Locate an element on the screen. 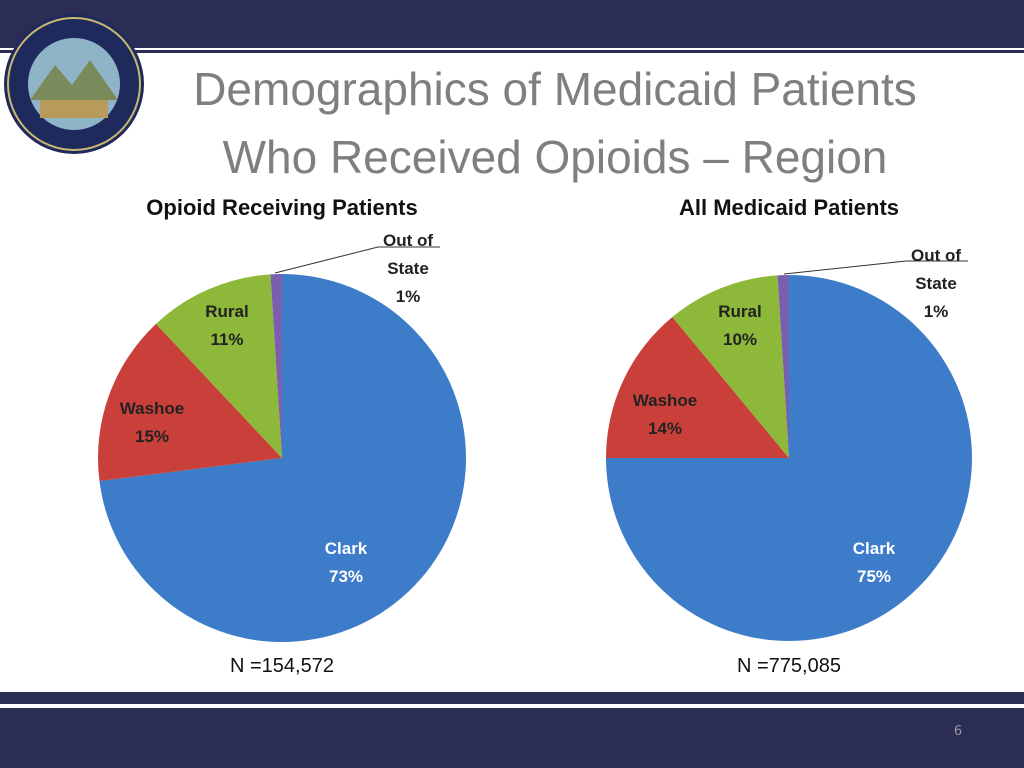 The width and height of the screenshot is (1024, 768). page-number: 6 is located at coordinates (958, 731).